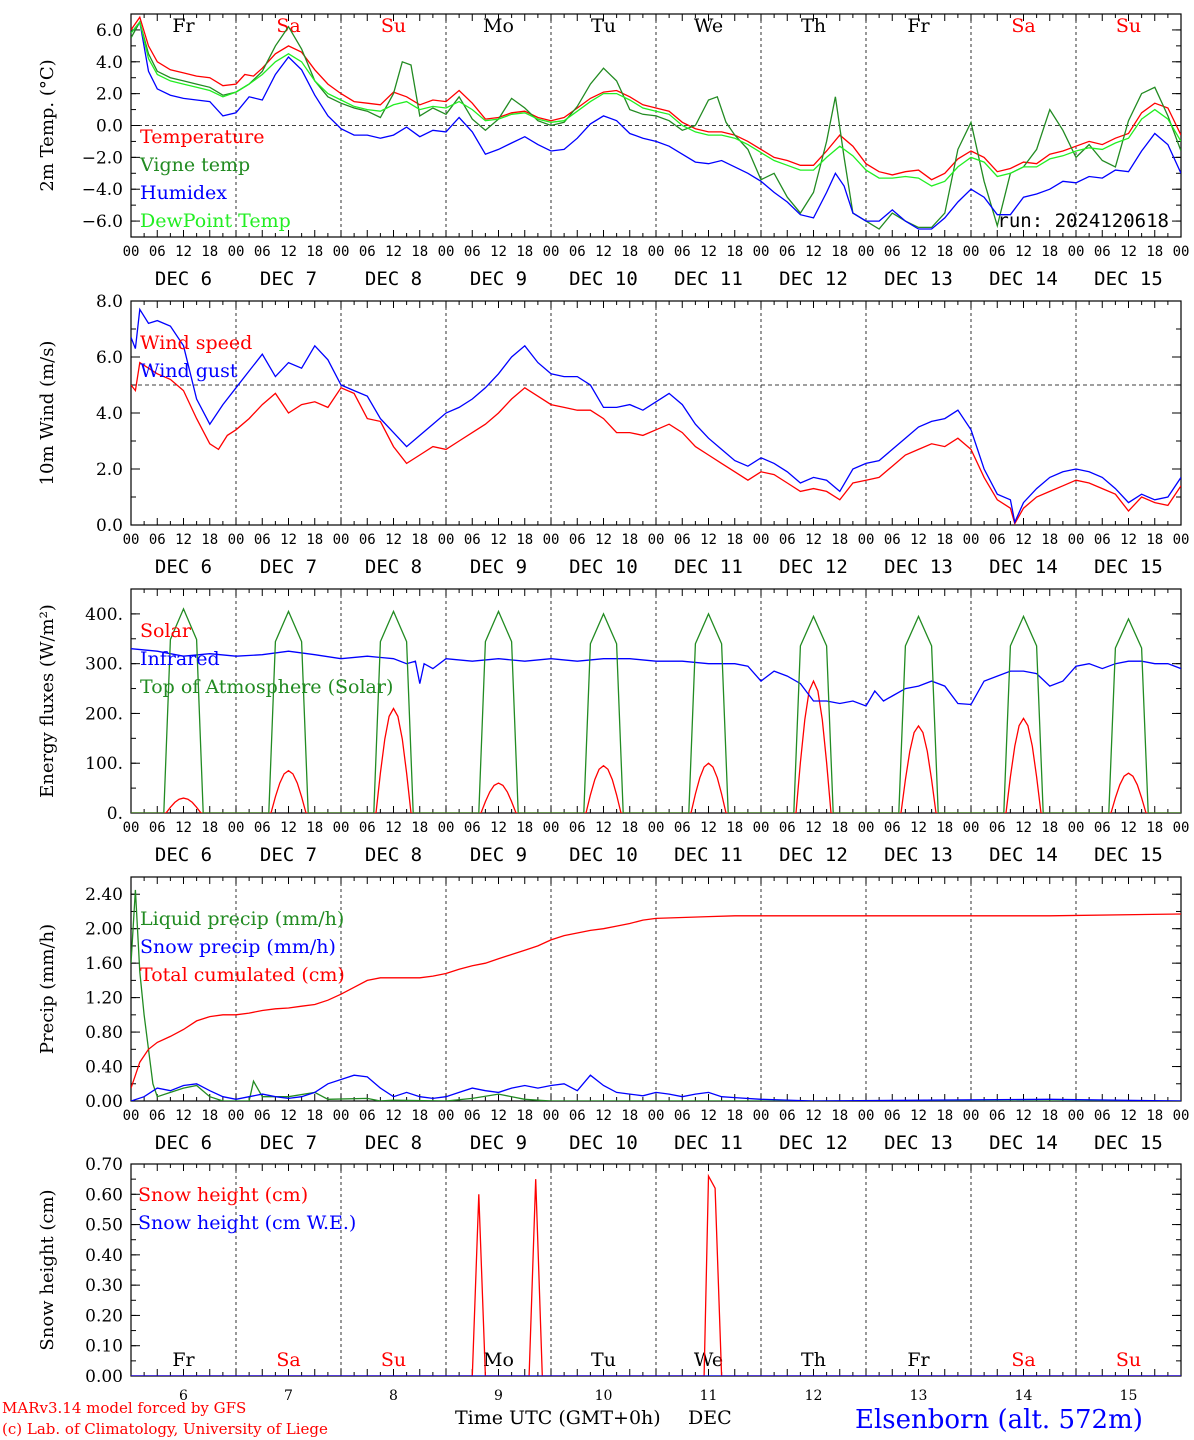 The image size is (1194, 1440). I want to click on series-line-vigne-temp, so click(656, 125).